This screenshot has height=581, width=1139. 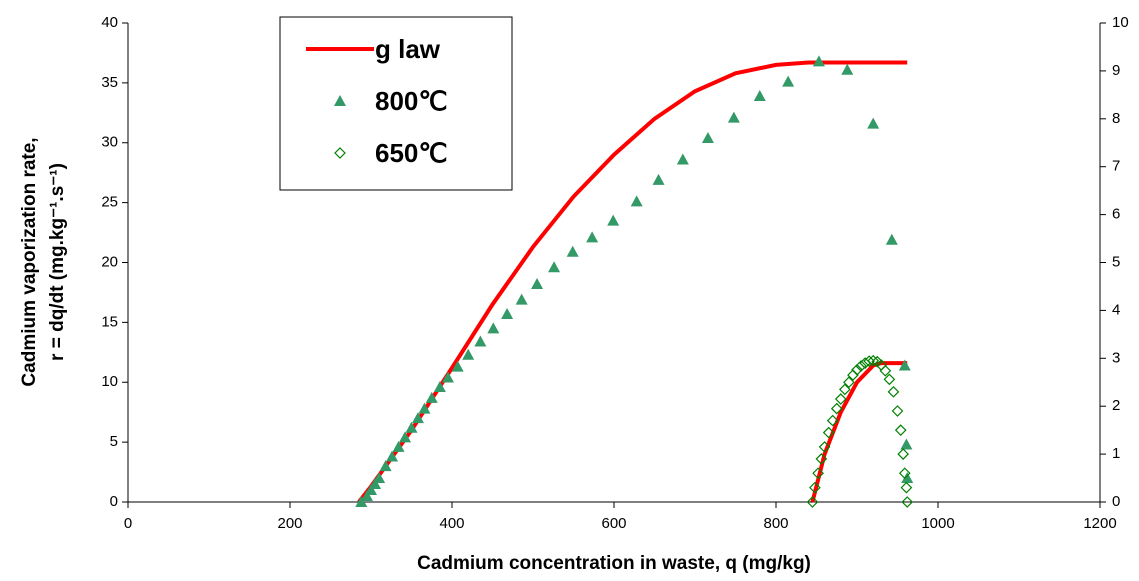 What do you see at coordinates (1116, 118) in the screenshot?
I see `y2-tick-label: 8` at bounding box center [1116, 118].